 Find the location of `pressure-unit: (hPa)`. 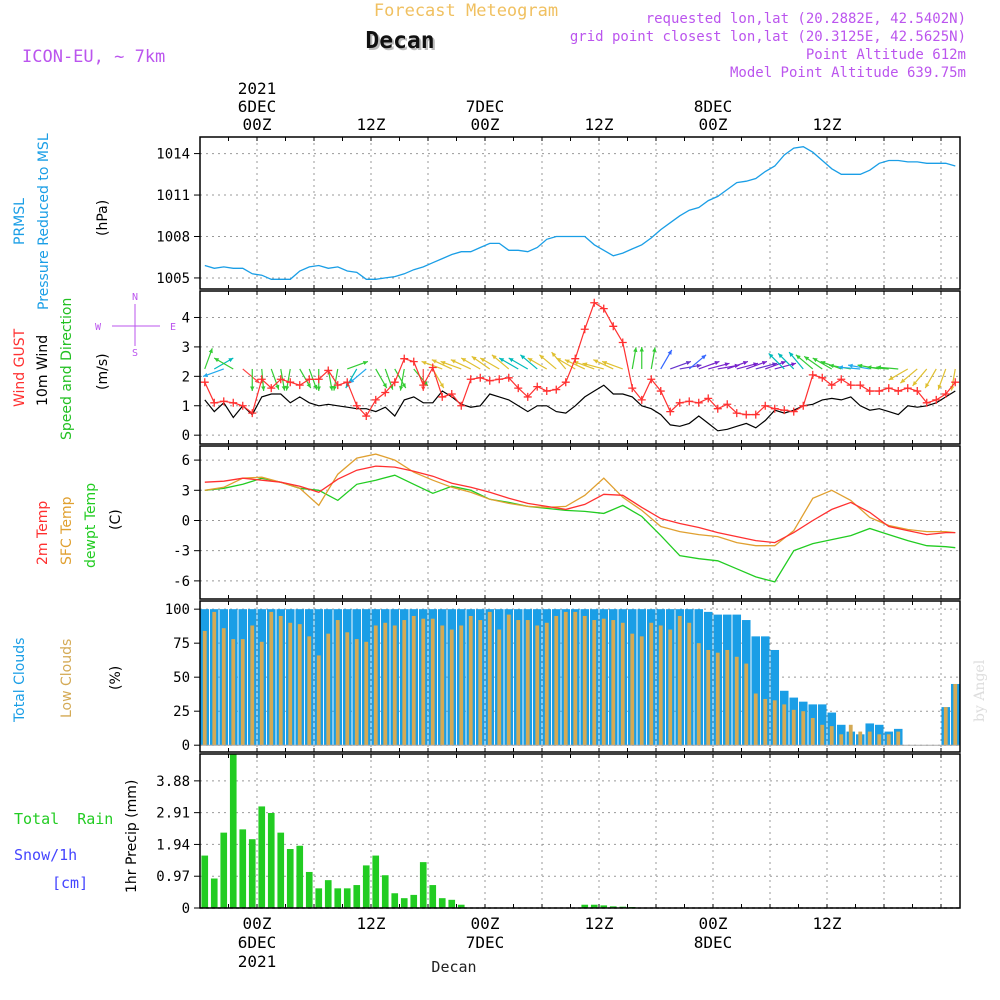

pressure-unit: (hPa) is located at coordinates (103, 218).